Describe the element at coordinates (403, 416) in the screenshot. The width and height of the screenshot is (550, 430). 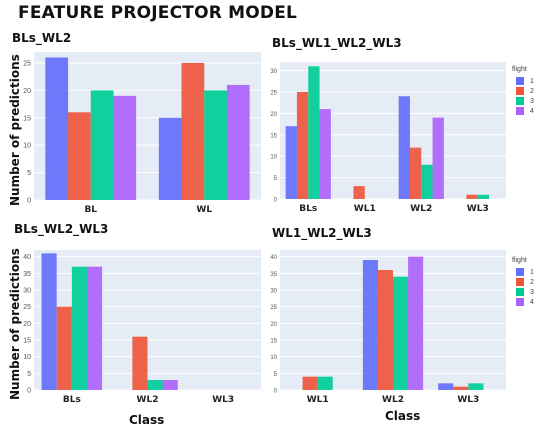
I see `x-axis-title-right: Class` at that location.